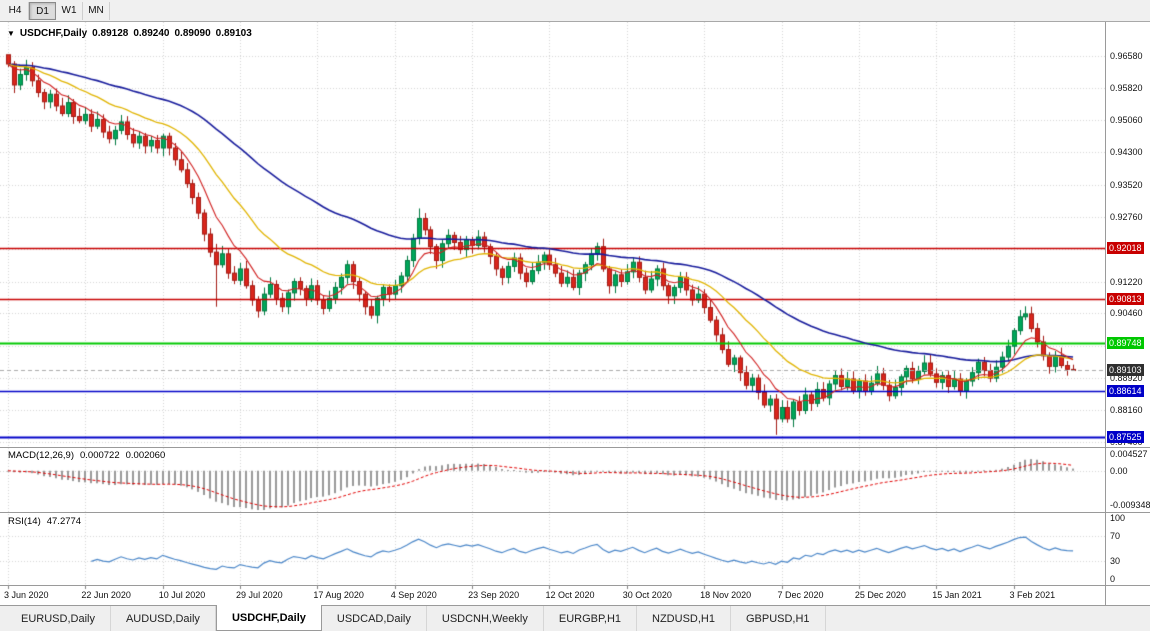  Describe the element at coordinates (1126, 184) in the screenshot. I see `price-axis-label: 0.93520` at that location.